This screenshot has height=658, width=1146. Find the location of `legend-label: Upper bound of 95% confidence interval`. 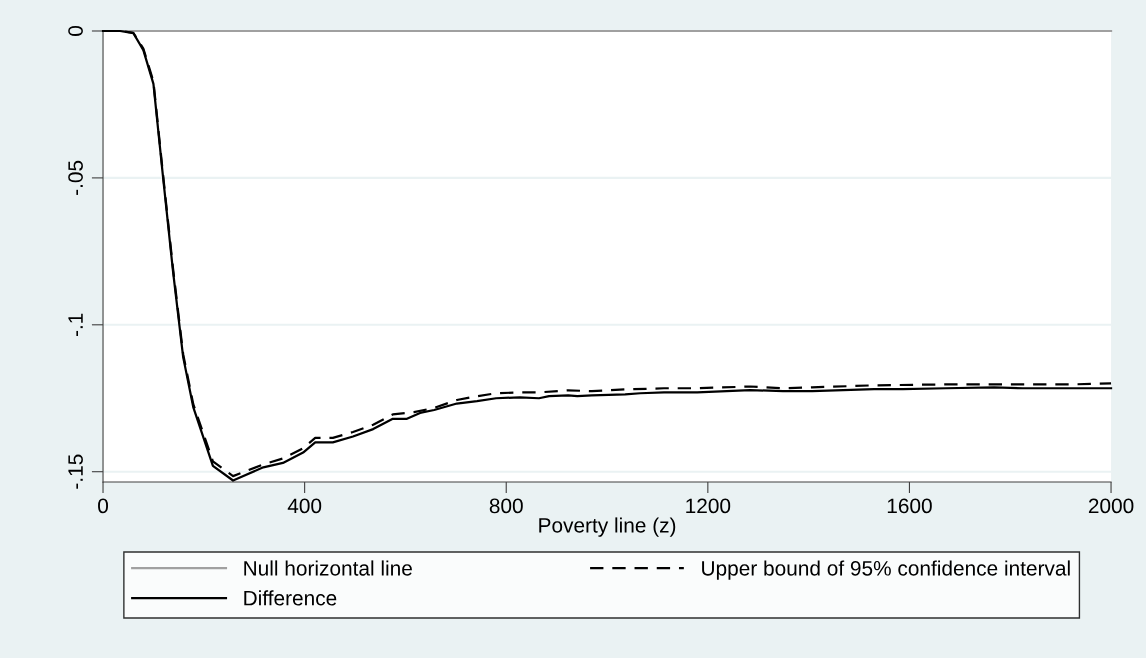

legend-label: Upper bound of 95% confidence interval is located at coordinates (886, 570).